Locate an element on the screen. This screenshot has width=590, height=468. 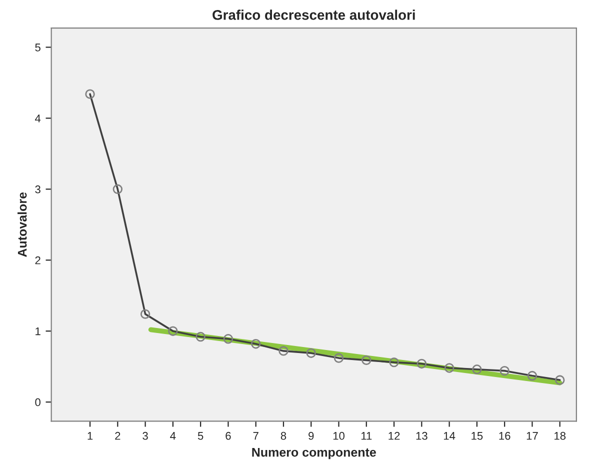
y-tick-label: 1 is located at coordinates (38, 331).